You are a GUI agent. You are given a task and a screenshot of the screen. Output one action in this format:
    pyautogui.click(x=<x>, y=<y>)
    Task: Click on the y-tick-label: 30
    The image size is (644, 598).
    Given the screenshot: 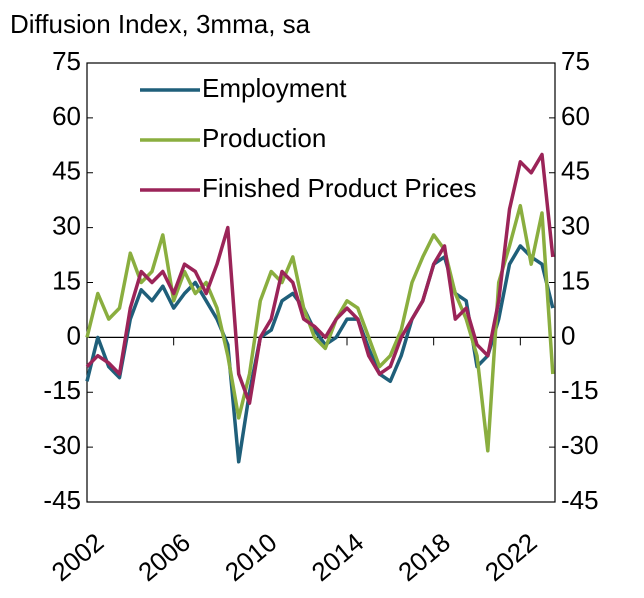 What is the action you would take?
    pyautogui.click(x=66, y=226)
    